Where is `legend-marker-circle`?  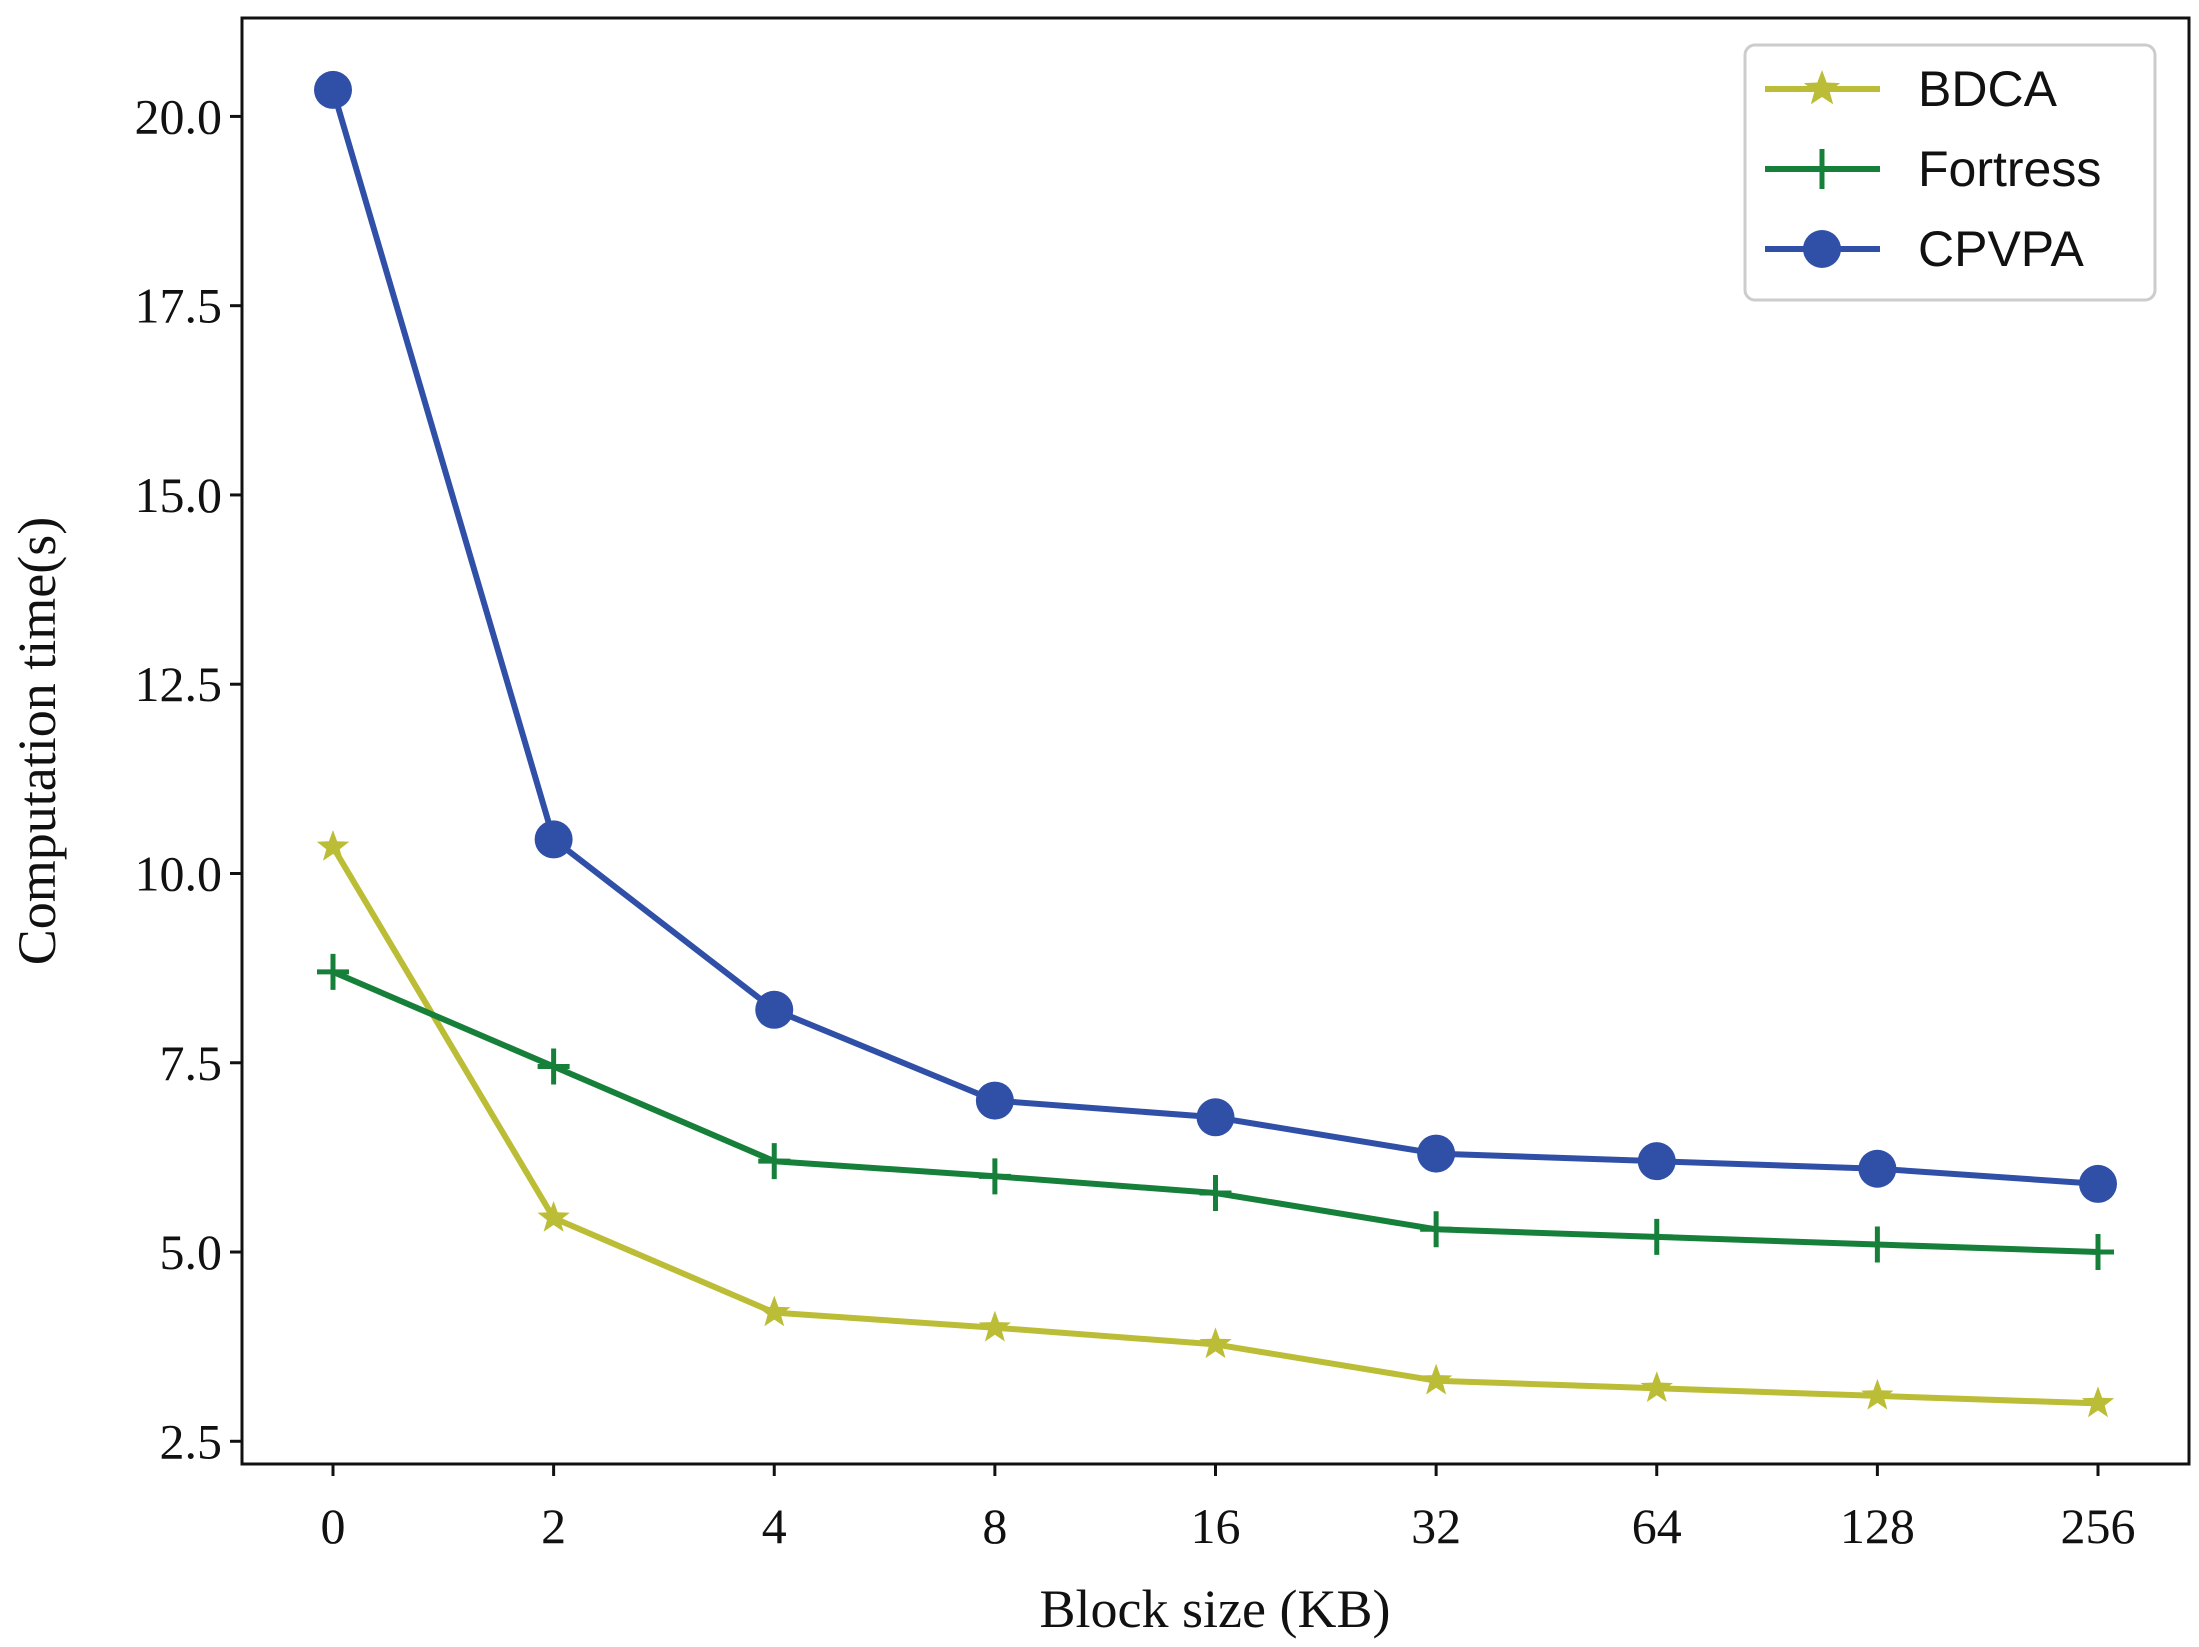 legend-marker-circle is located at coordinates (1822, 249).